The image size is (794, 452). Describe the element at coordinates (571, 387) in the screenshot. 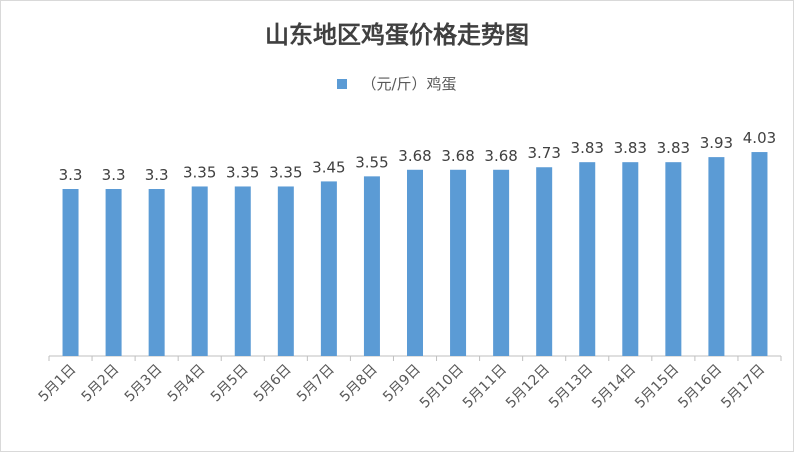

I see `x-tick-label: 5月13日` at that location.